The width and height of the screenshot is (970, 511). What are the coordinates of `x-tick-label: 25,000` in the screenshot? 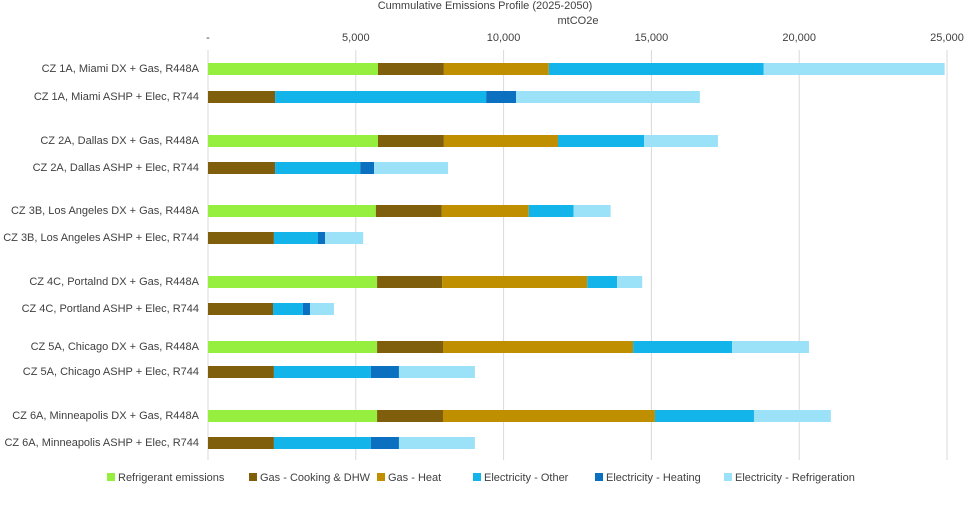 It's located at (947, 38).